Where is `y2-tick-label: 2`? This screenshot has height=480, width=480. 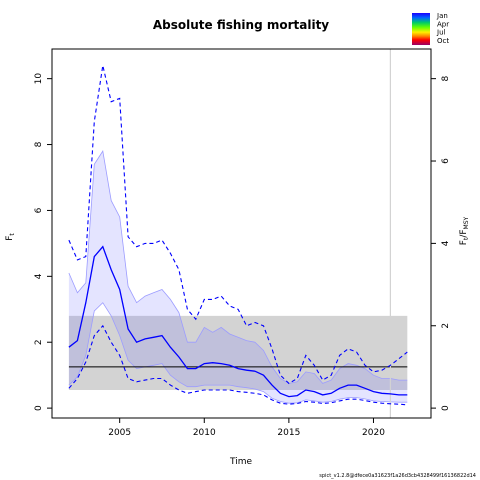
y2-tick-label: 2 is located at coordinates (446, 326).